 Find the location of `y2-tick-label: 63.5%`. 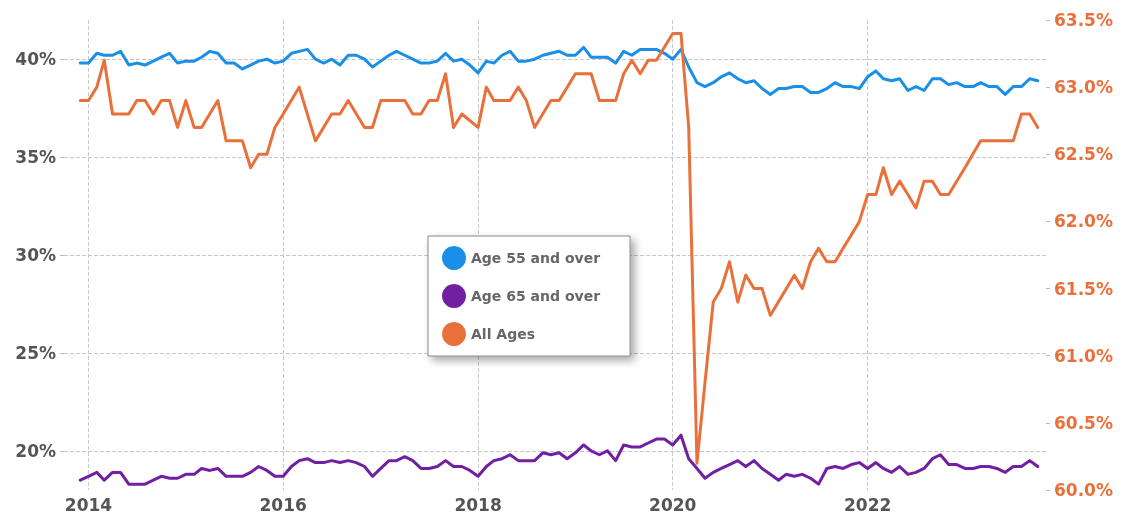

y2-tick-label: 63.5% is located at coordinates (1083, 20).